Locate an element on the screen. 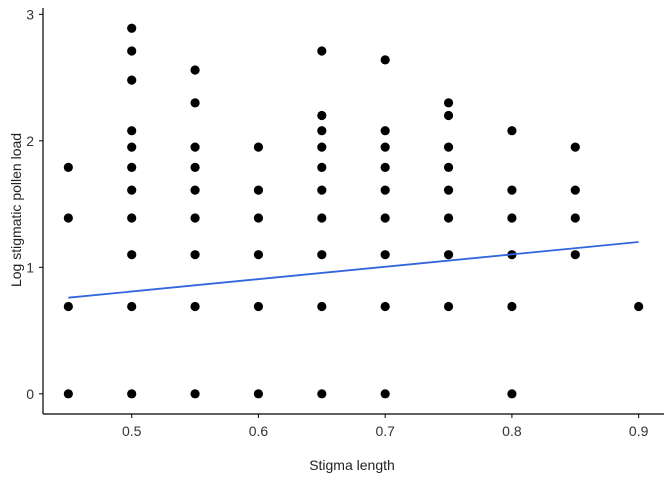  x-tick-label-3: 0.7 is located at coordinates (385, 431).